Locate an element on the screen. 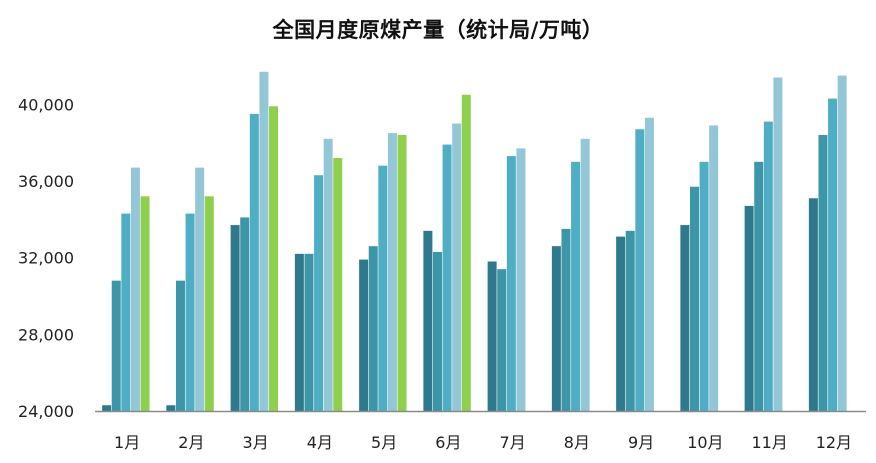 The height and width of the screenshot is (463, 876). x-tick-label: 4月 is located at coordinates (320, 442).